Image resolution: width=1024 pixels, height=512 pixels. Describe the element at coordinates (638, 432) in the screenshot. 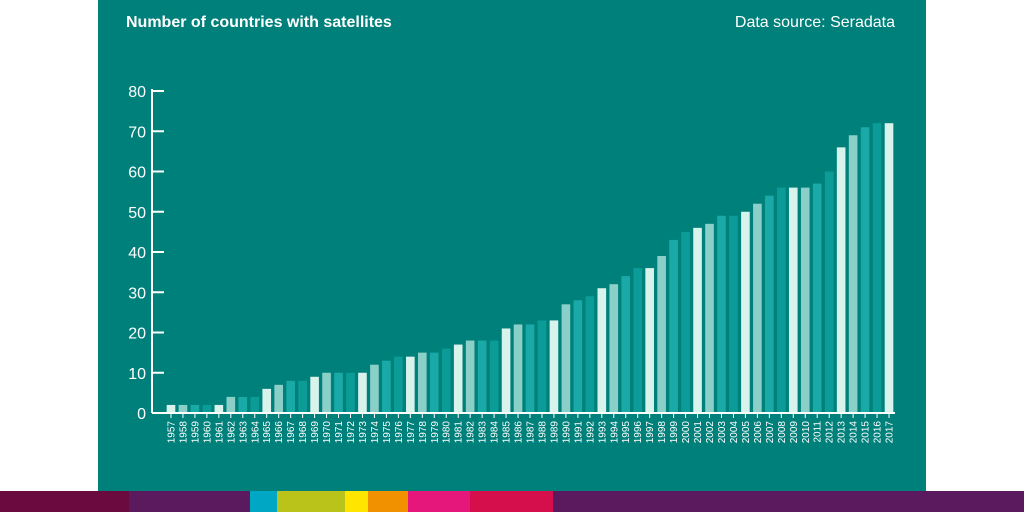

I see `x-tick-label: 1996` at that location.